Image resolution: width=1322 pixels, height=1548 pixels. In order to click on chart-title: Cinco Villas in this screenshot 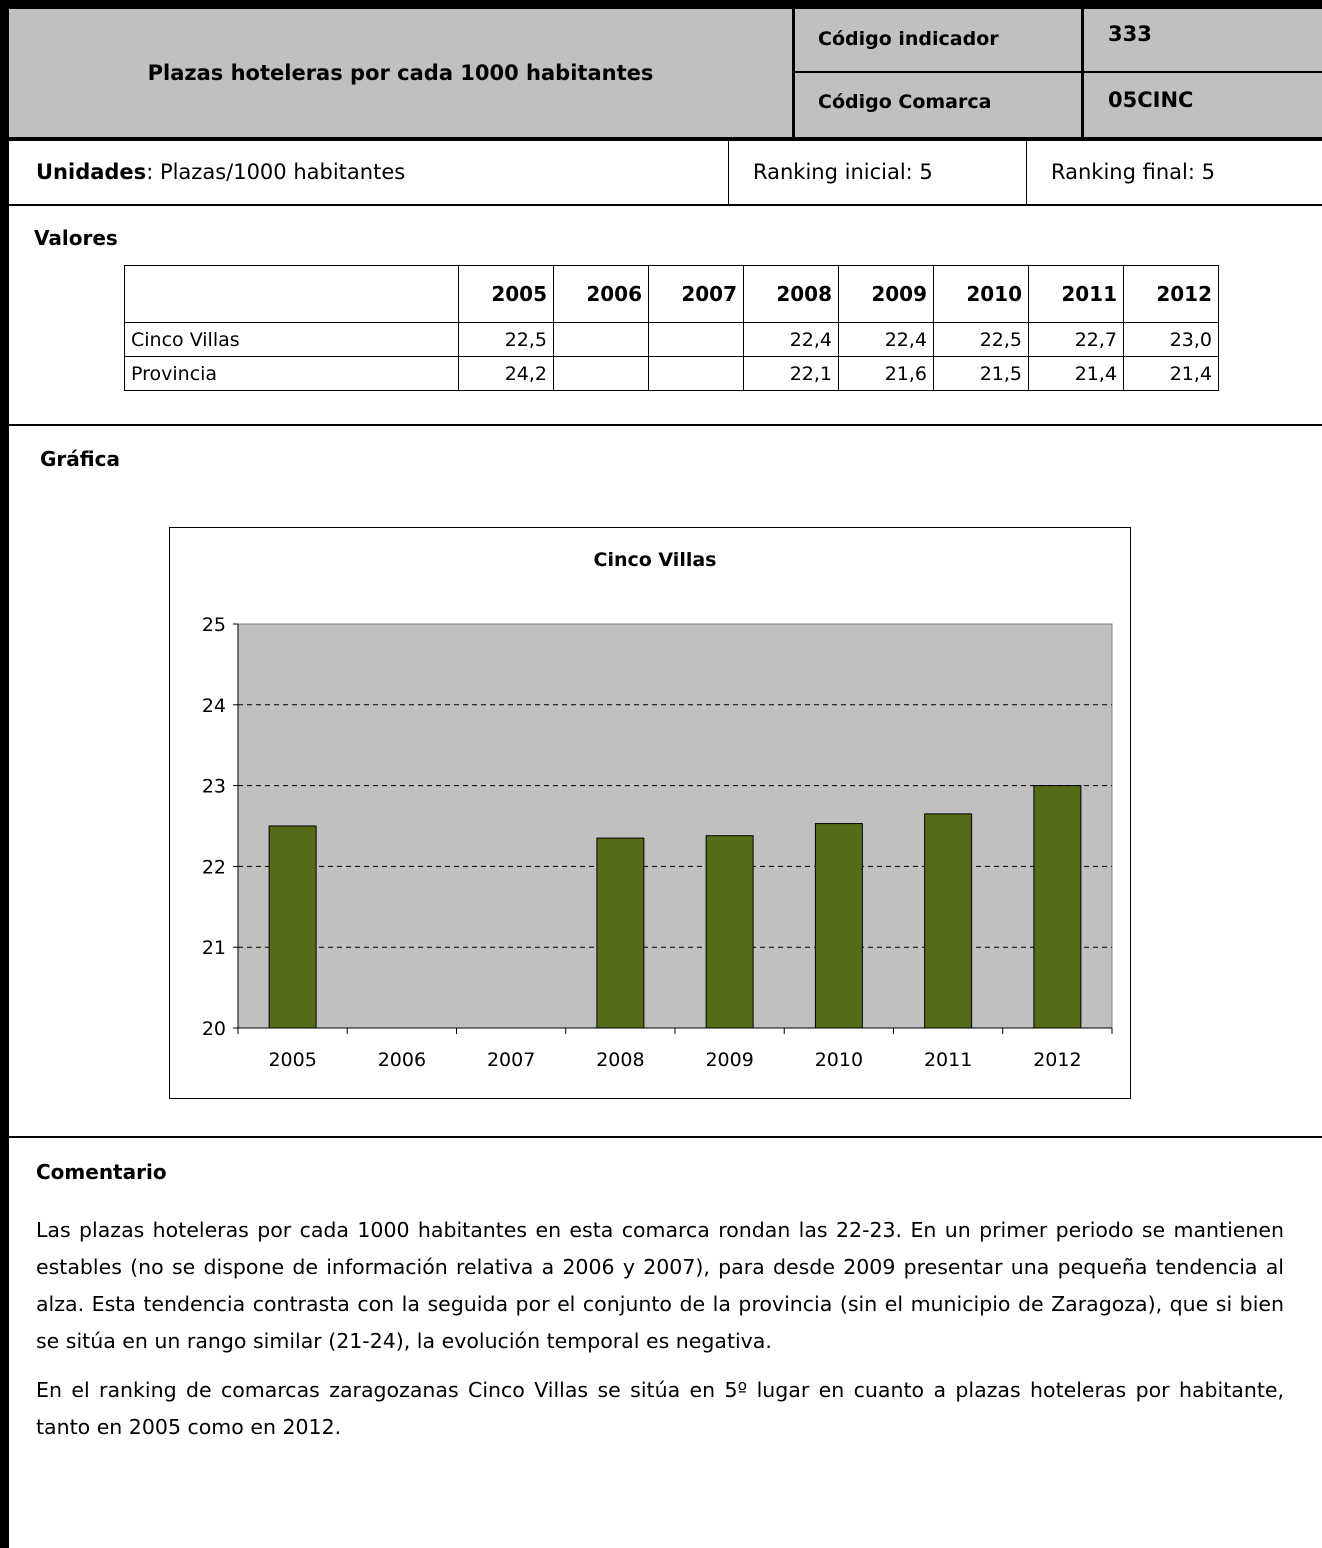, I will do `click(655, 560)`.